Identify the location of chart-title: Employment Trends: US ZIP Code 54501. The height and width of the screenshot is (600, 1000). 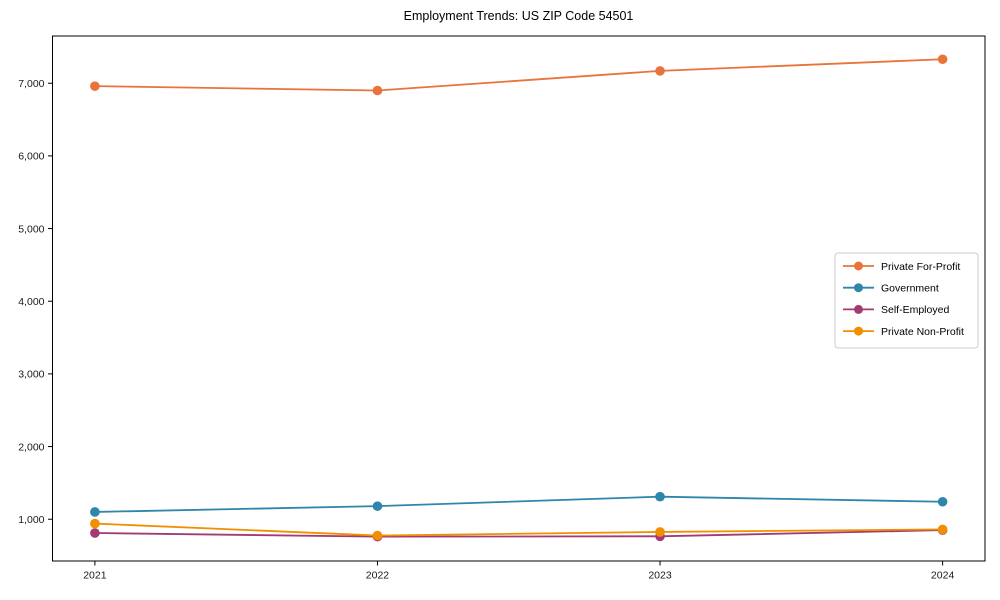
(518, 16).